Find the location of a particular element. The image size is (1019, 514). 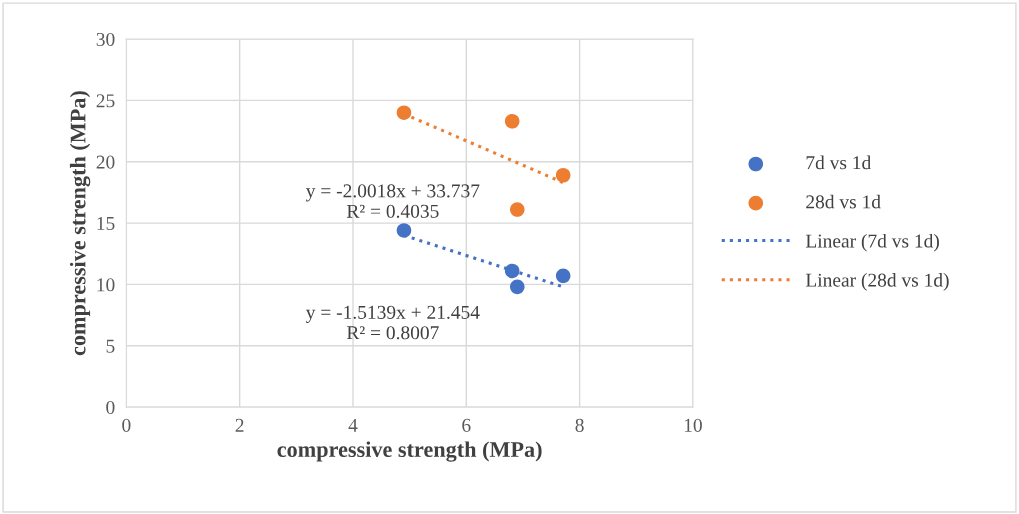

y-tick-label: 25 is located at coordinates (105, 101).